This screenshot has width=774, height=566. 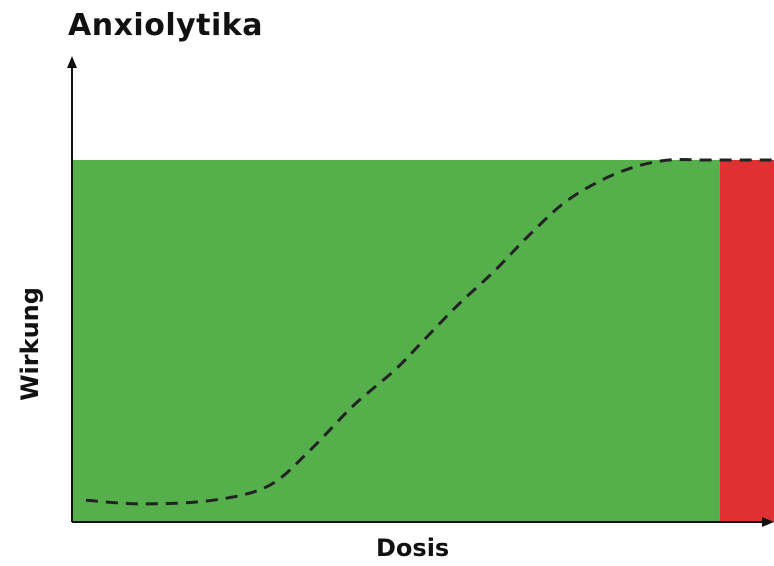 I want to click on y-axis-arrow, so click(x=72, y=62).